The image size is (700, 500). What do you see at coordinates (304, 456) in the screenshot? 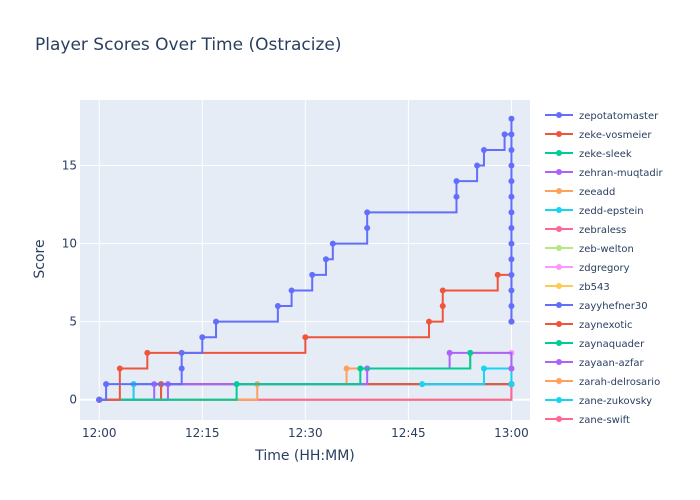
I see `x-axis-title: Time (HH:MM)` at bounding box center [304, 456].